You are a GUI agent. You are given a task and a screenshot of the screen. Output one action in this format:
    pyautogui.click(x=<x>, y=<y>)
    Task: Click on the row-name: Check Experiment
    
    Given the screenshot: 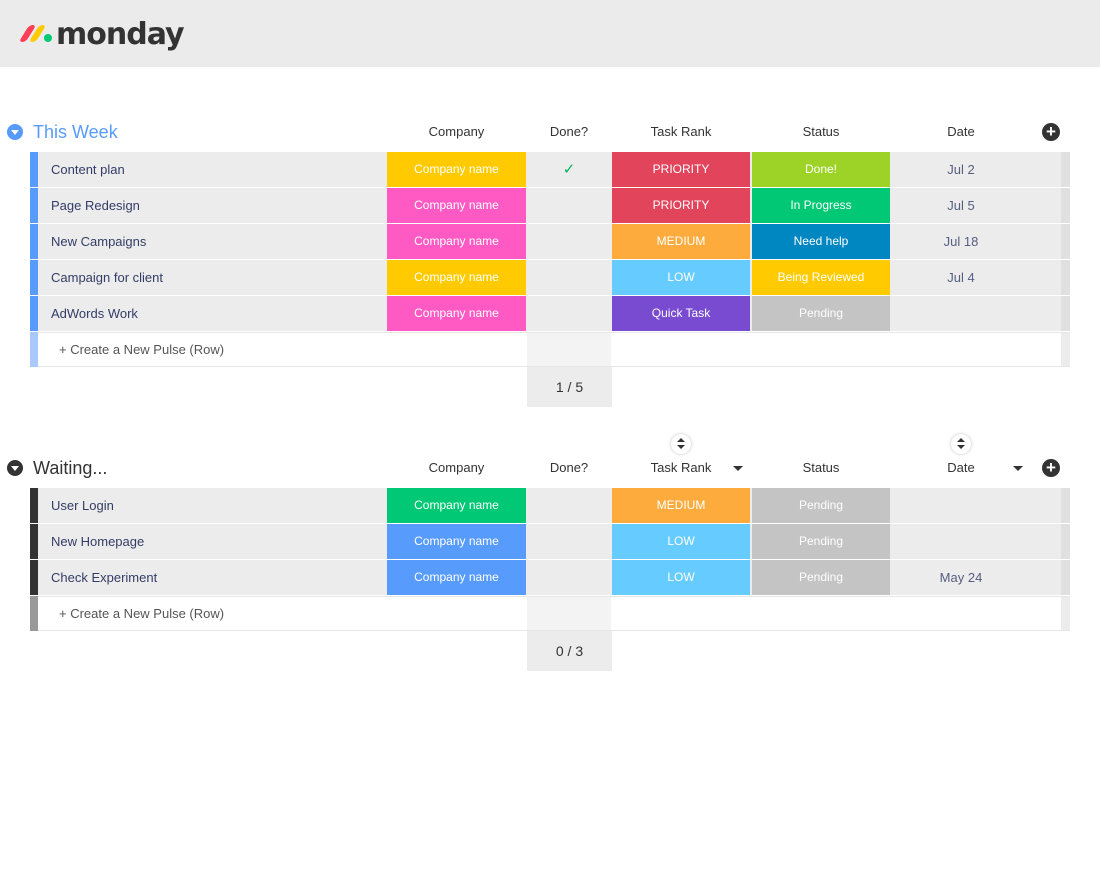 What is the action you would take?
    pyautogui.click(x=104, y=577)
    